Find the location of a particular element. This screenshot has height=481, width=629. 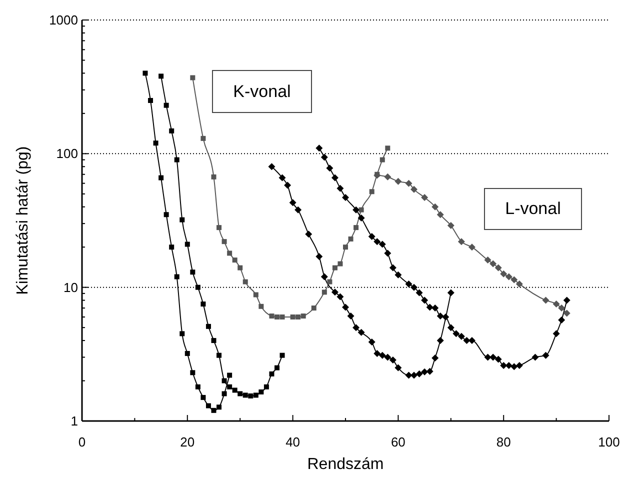

x-tick-label: 100 is located at coordinates (609, 442).